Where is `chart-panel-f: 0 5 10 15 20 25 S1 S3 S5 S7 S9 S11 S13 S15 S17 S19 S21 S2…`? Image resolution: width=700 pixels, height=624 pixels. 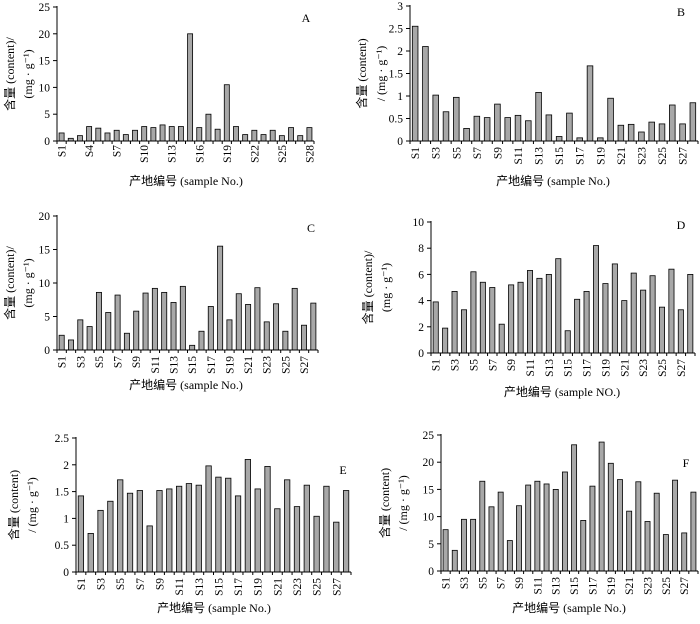 chart-panel-f: 0 5 10 15 20 25 S1 S3 S5 S7 S9 S11 S13 S15 S17 S19 S21 S2… is located at coordinates (538, 522).